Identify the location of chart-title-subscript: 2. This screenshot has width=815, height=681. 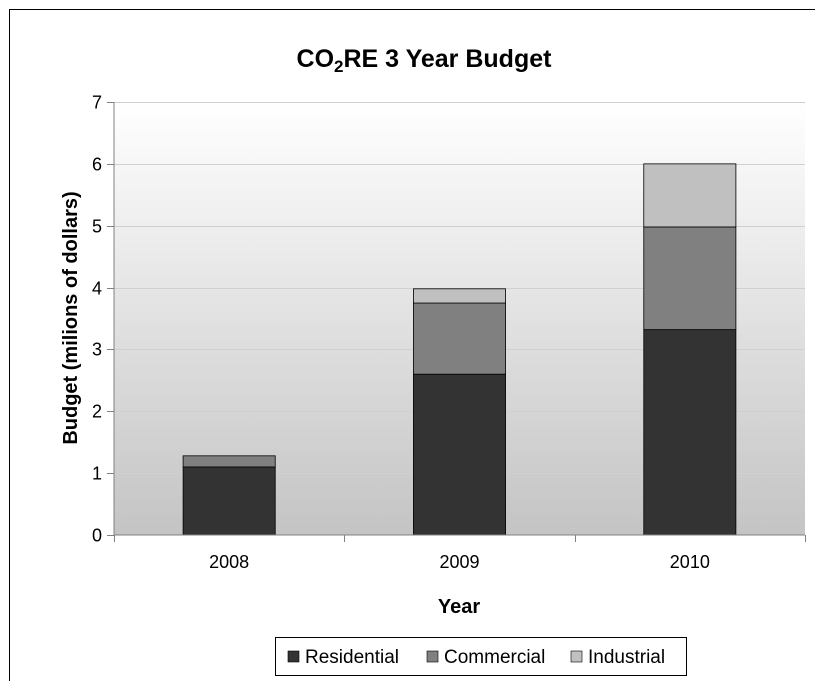
(338, 66).